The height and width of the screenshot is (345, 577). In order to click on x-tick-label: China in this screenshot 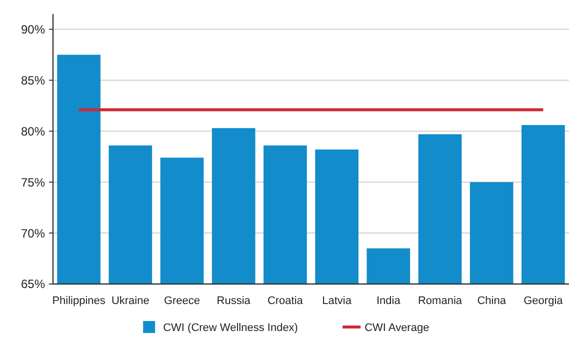, I will do `click(492, 301)`.